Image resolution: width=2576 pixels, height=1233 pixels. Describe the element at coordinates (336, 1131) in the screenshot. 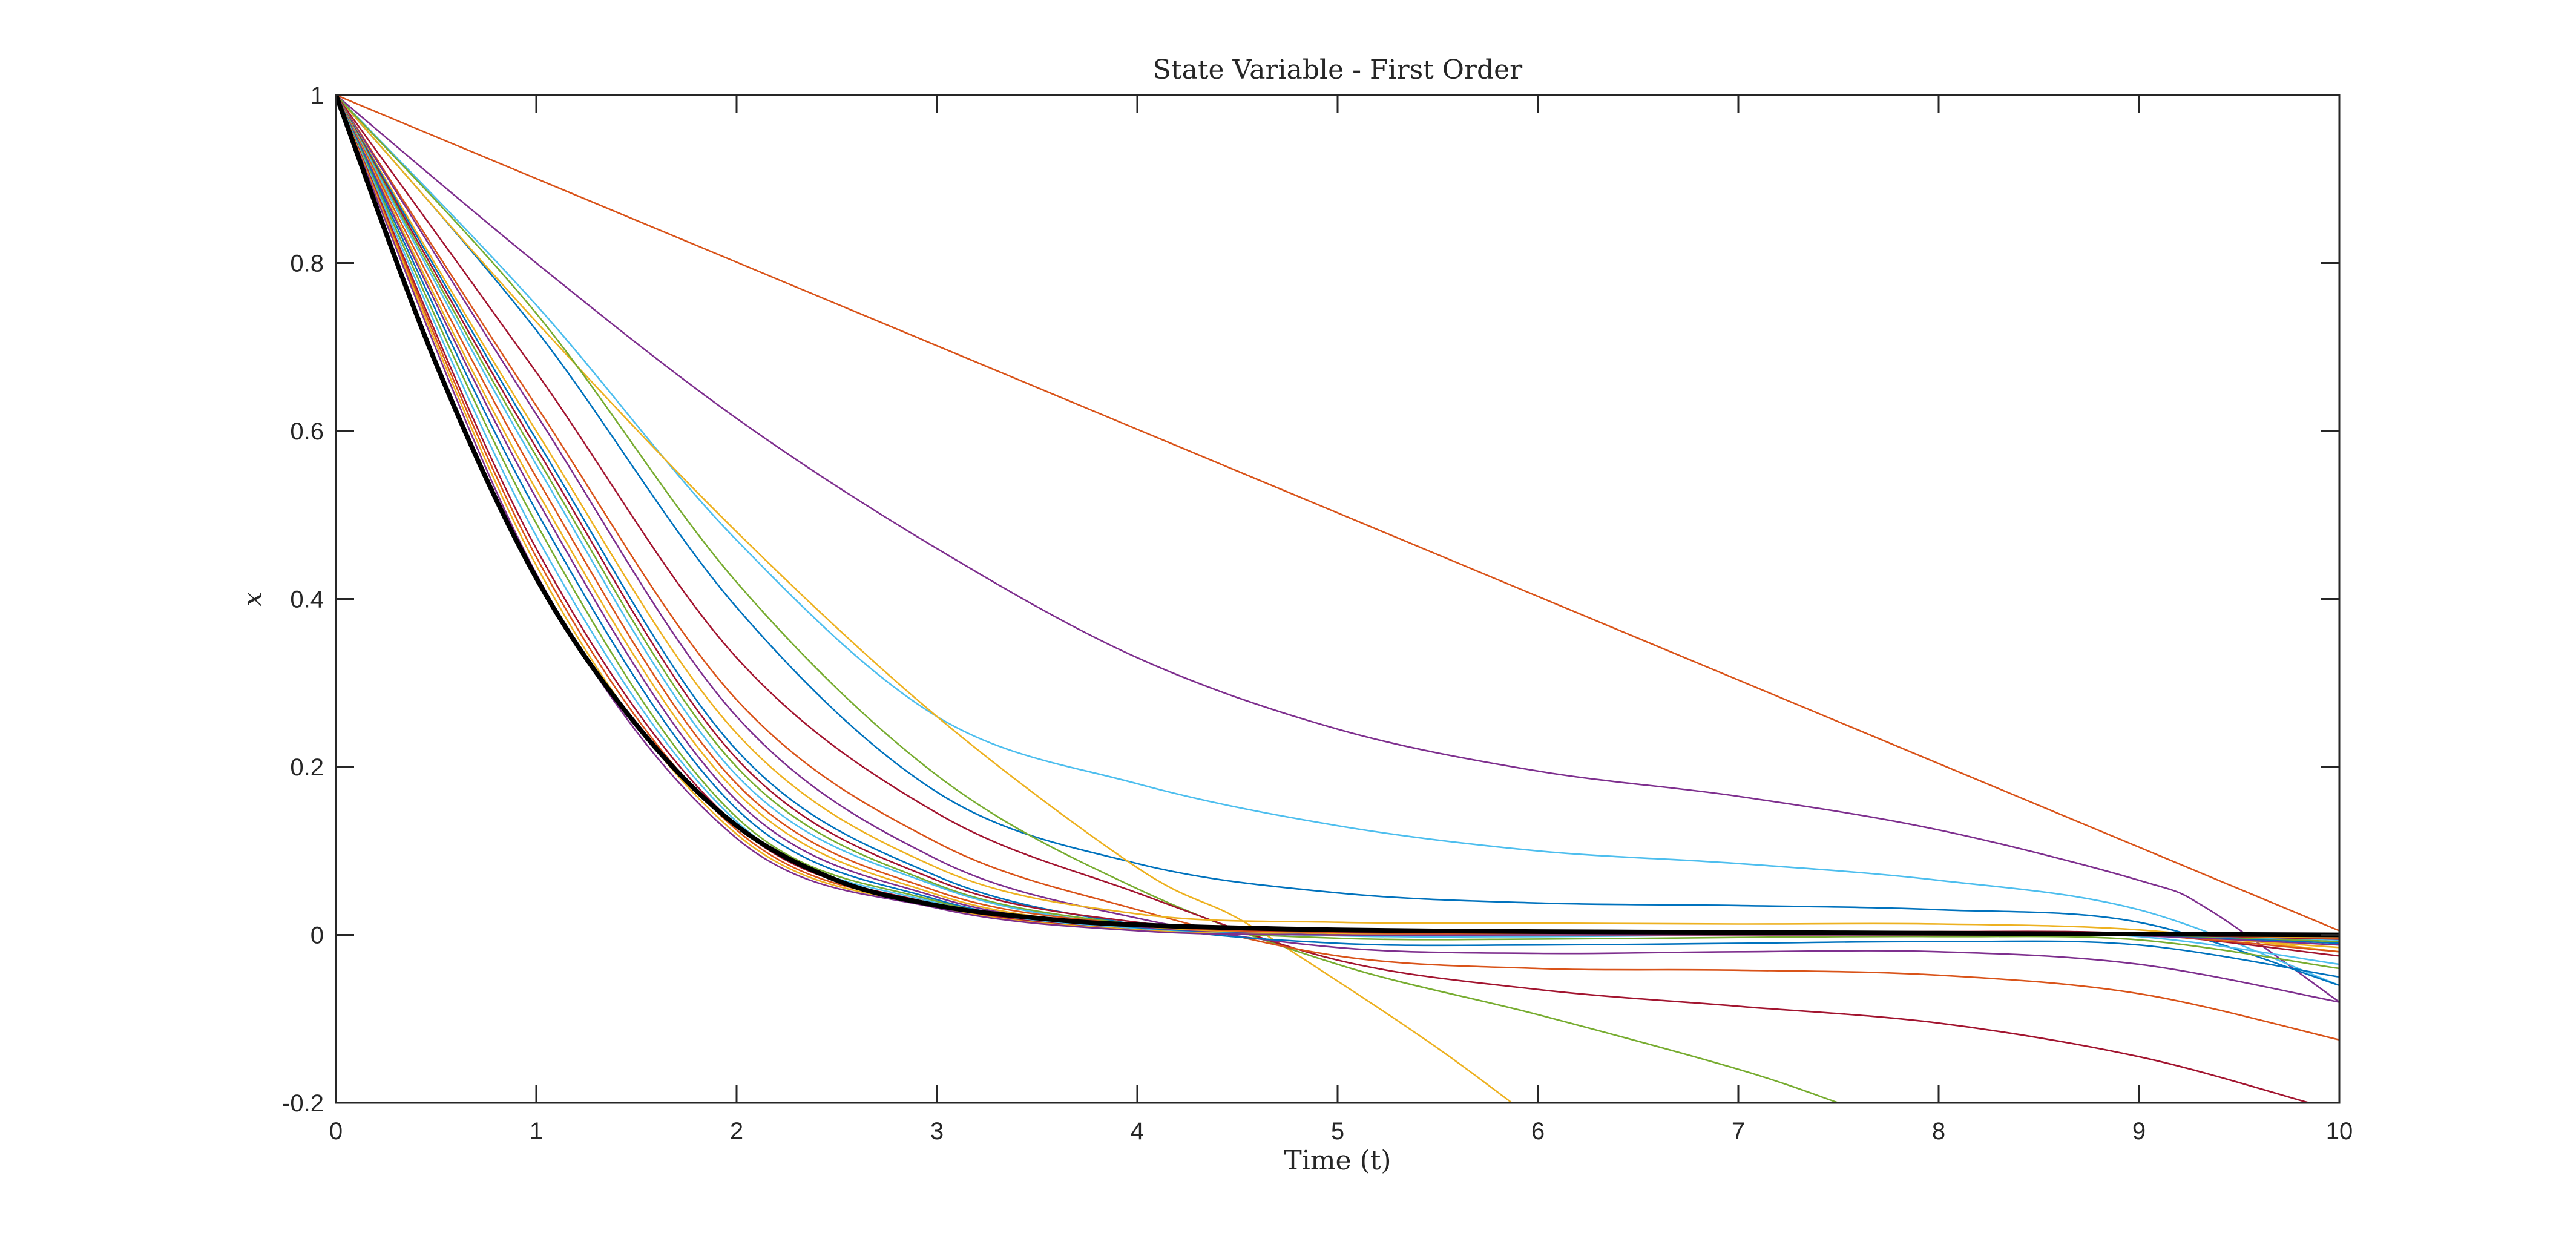

I see `x-tick-label: 0` at that location.